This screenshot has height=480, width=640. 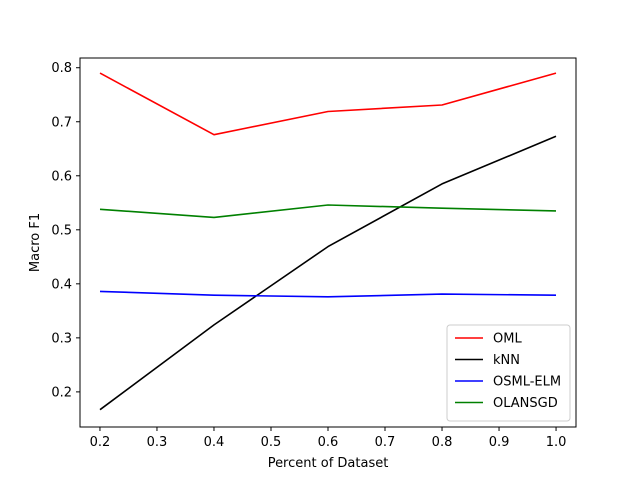 I want to click on y-tick-label: 0.6, so click(x=61, y=176).